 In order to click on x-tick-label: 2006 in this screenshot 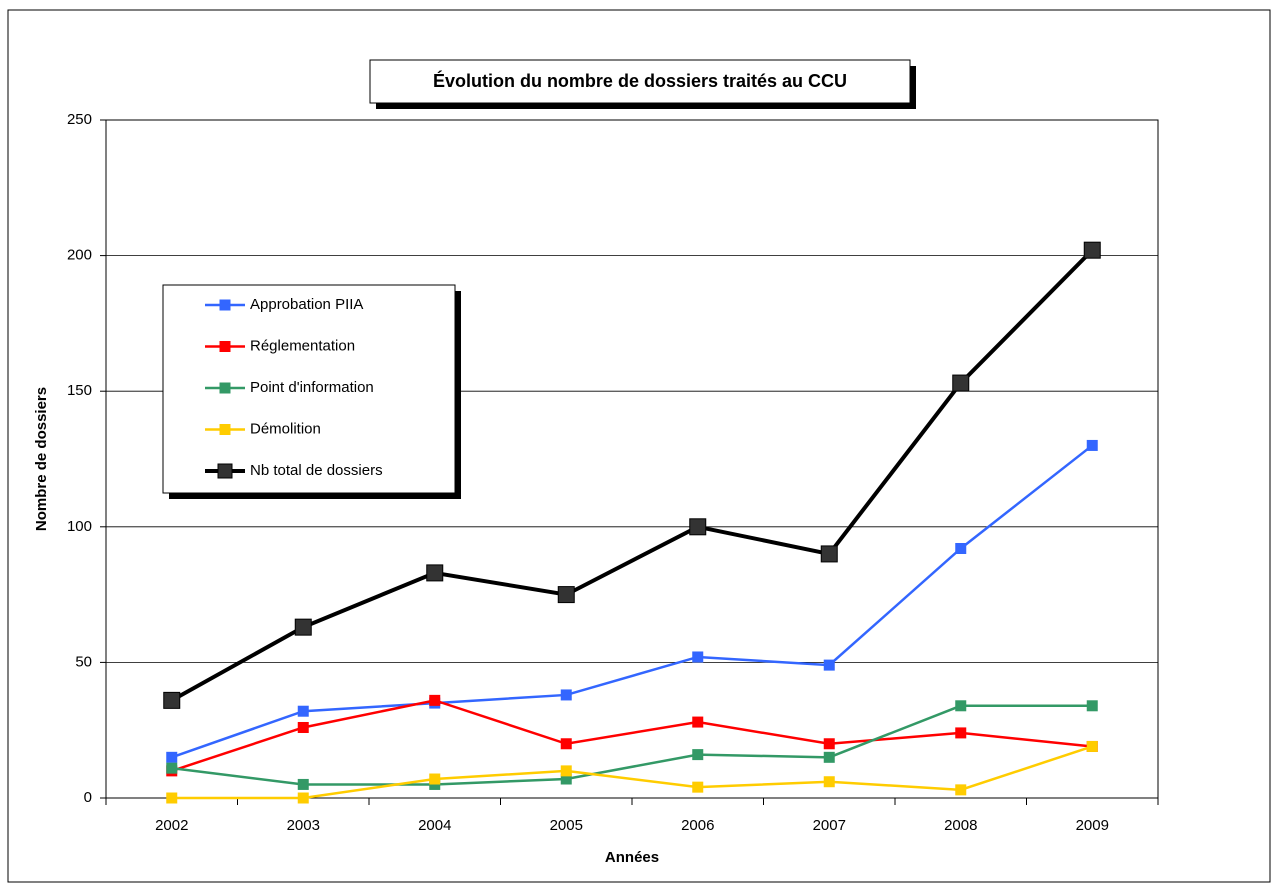, I will do `click(697, 825)`.